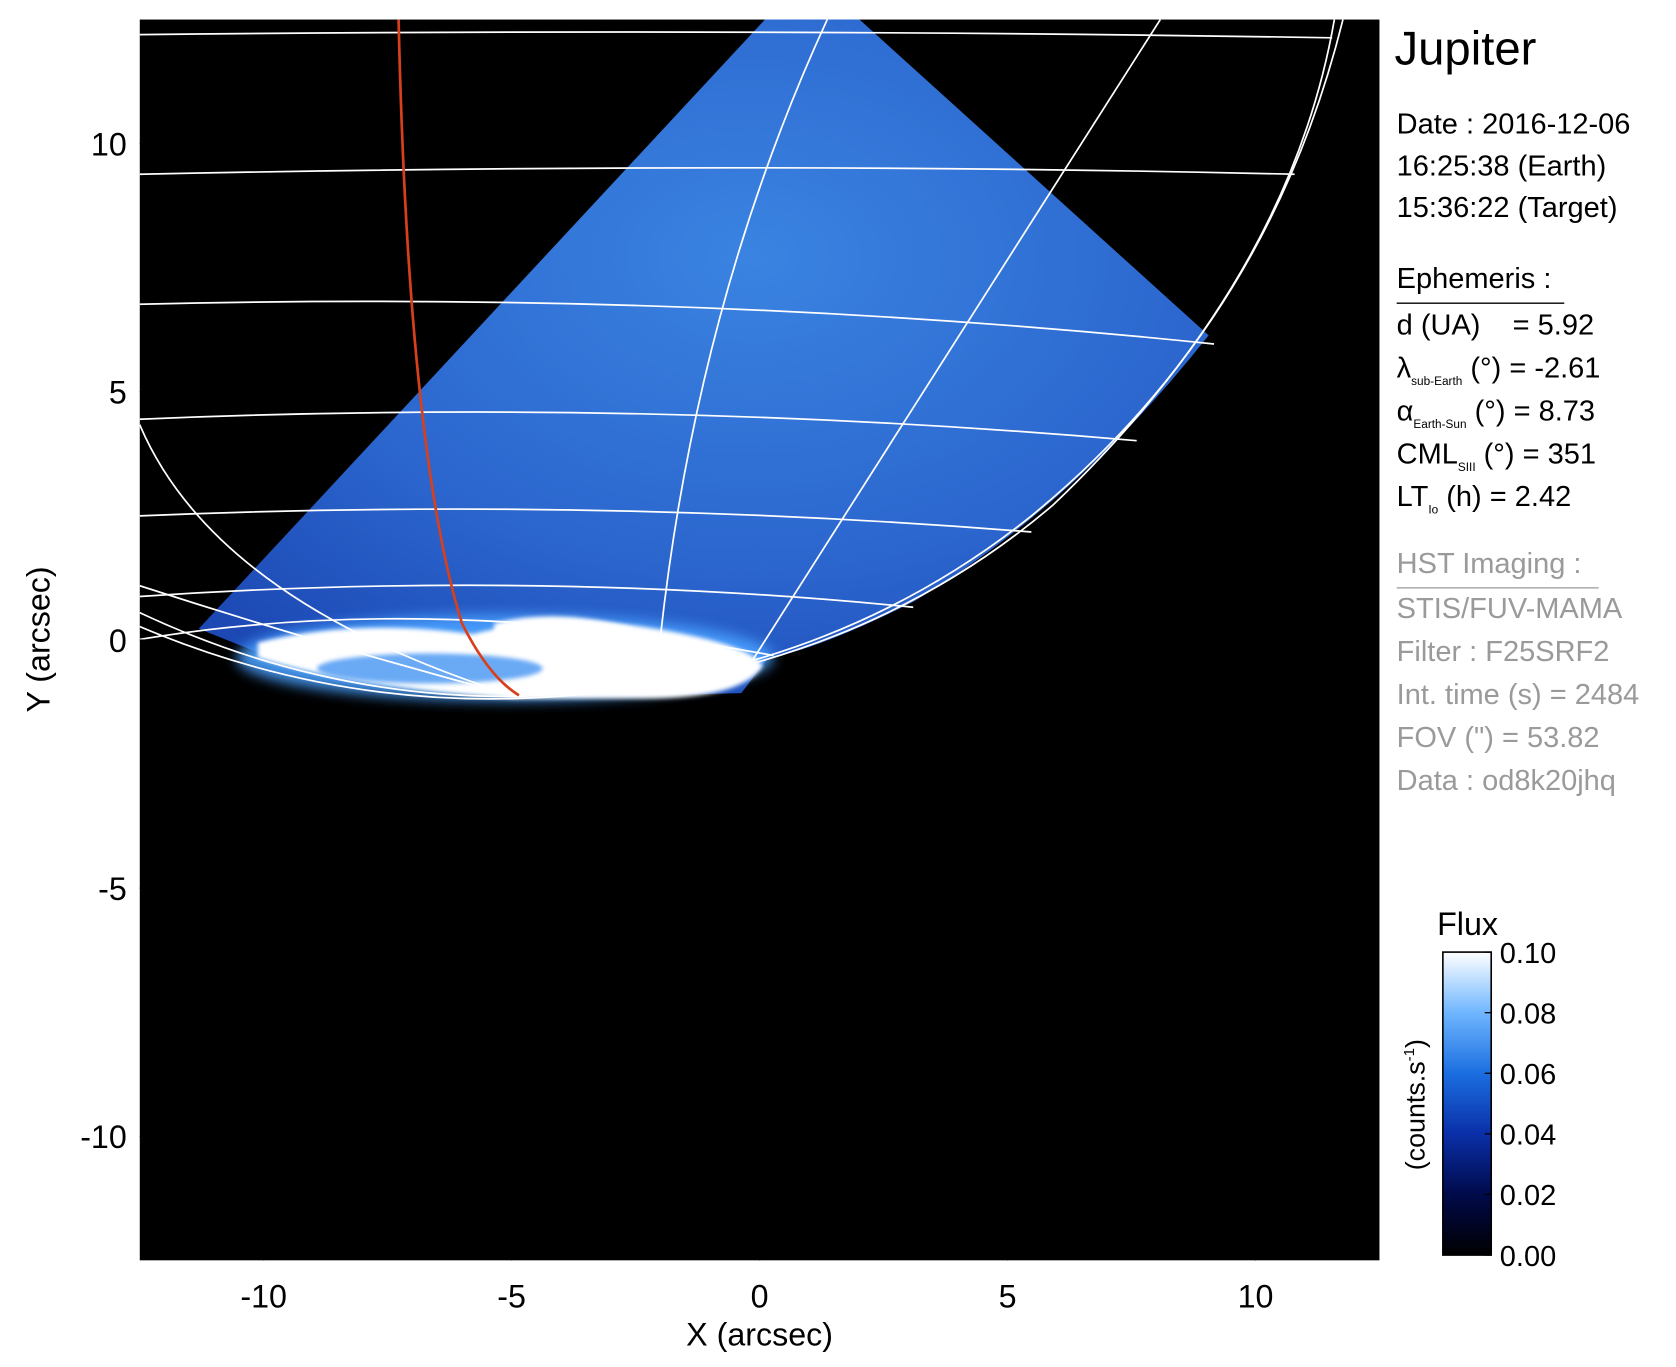 The width and height of the screenshot is (1676, 1367). What do you see at coordinates (511, 1297) in the screenshot?
I see `x-tick-label: -5` at bounding box center [511, 1297].